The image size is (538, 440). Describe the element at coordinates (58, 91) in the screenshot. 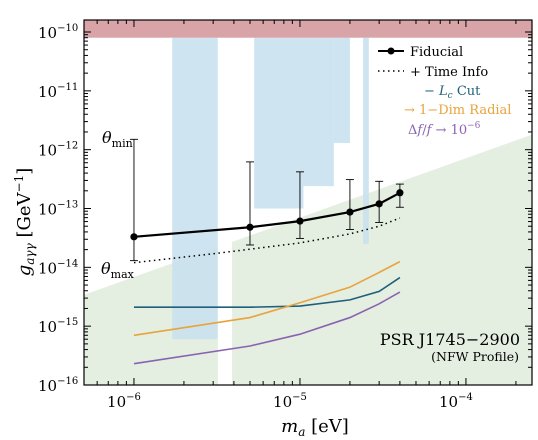

I see `y-tick-label: 10−11` at that location.